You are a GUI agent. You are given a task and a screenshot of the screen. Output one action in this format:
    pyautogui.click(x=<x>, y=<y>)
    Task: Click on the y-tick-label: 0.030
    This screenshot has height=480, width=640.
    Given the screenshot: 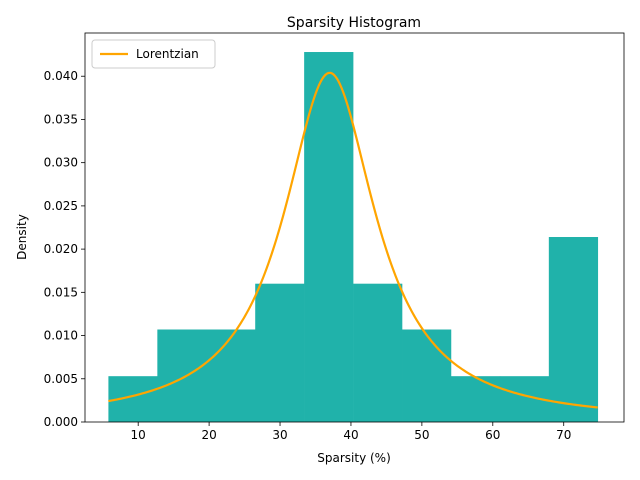 What is the action you would take?
    pyautogui.click(x=61, y=163)
    